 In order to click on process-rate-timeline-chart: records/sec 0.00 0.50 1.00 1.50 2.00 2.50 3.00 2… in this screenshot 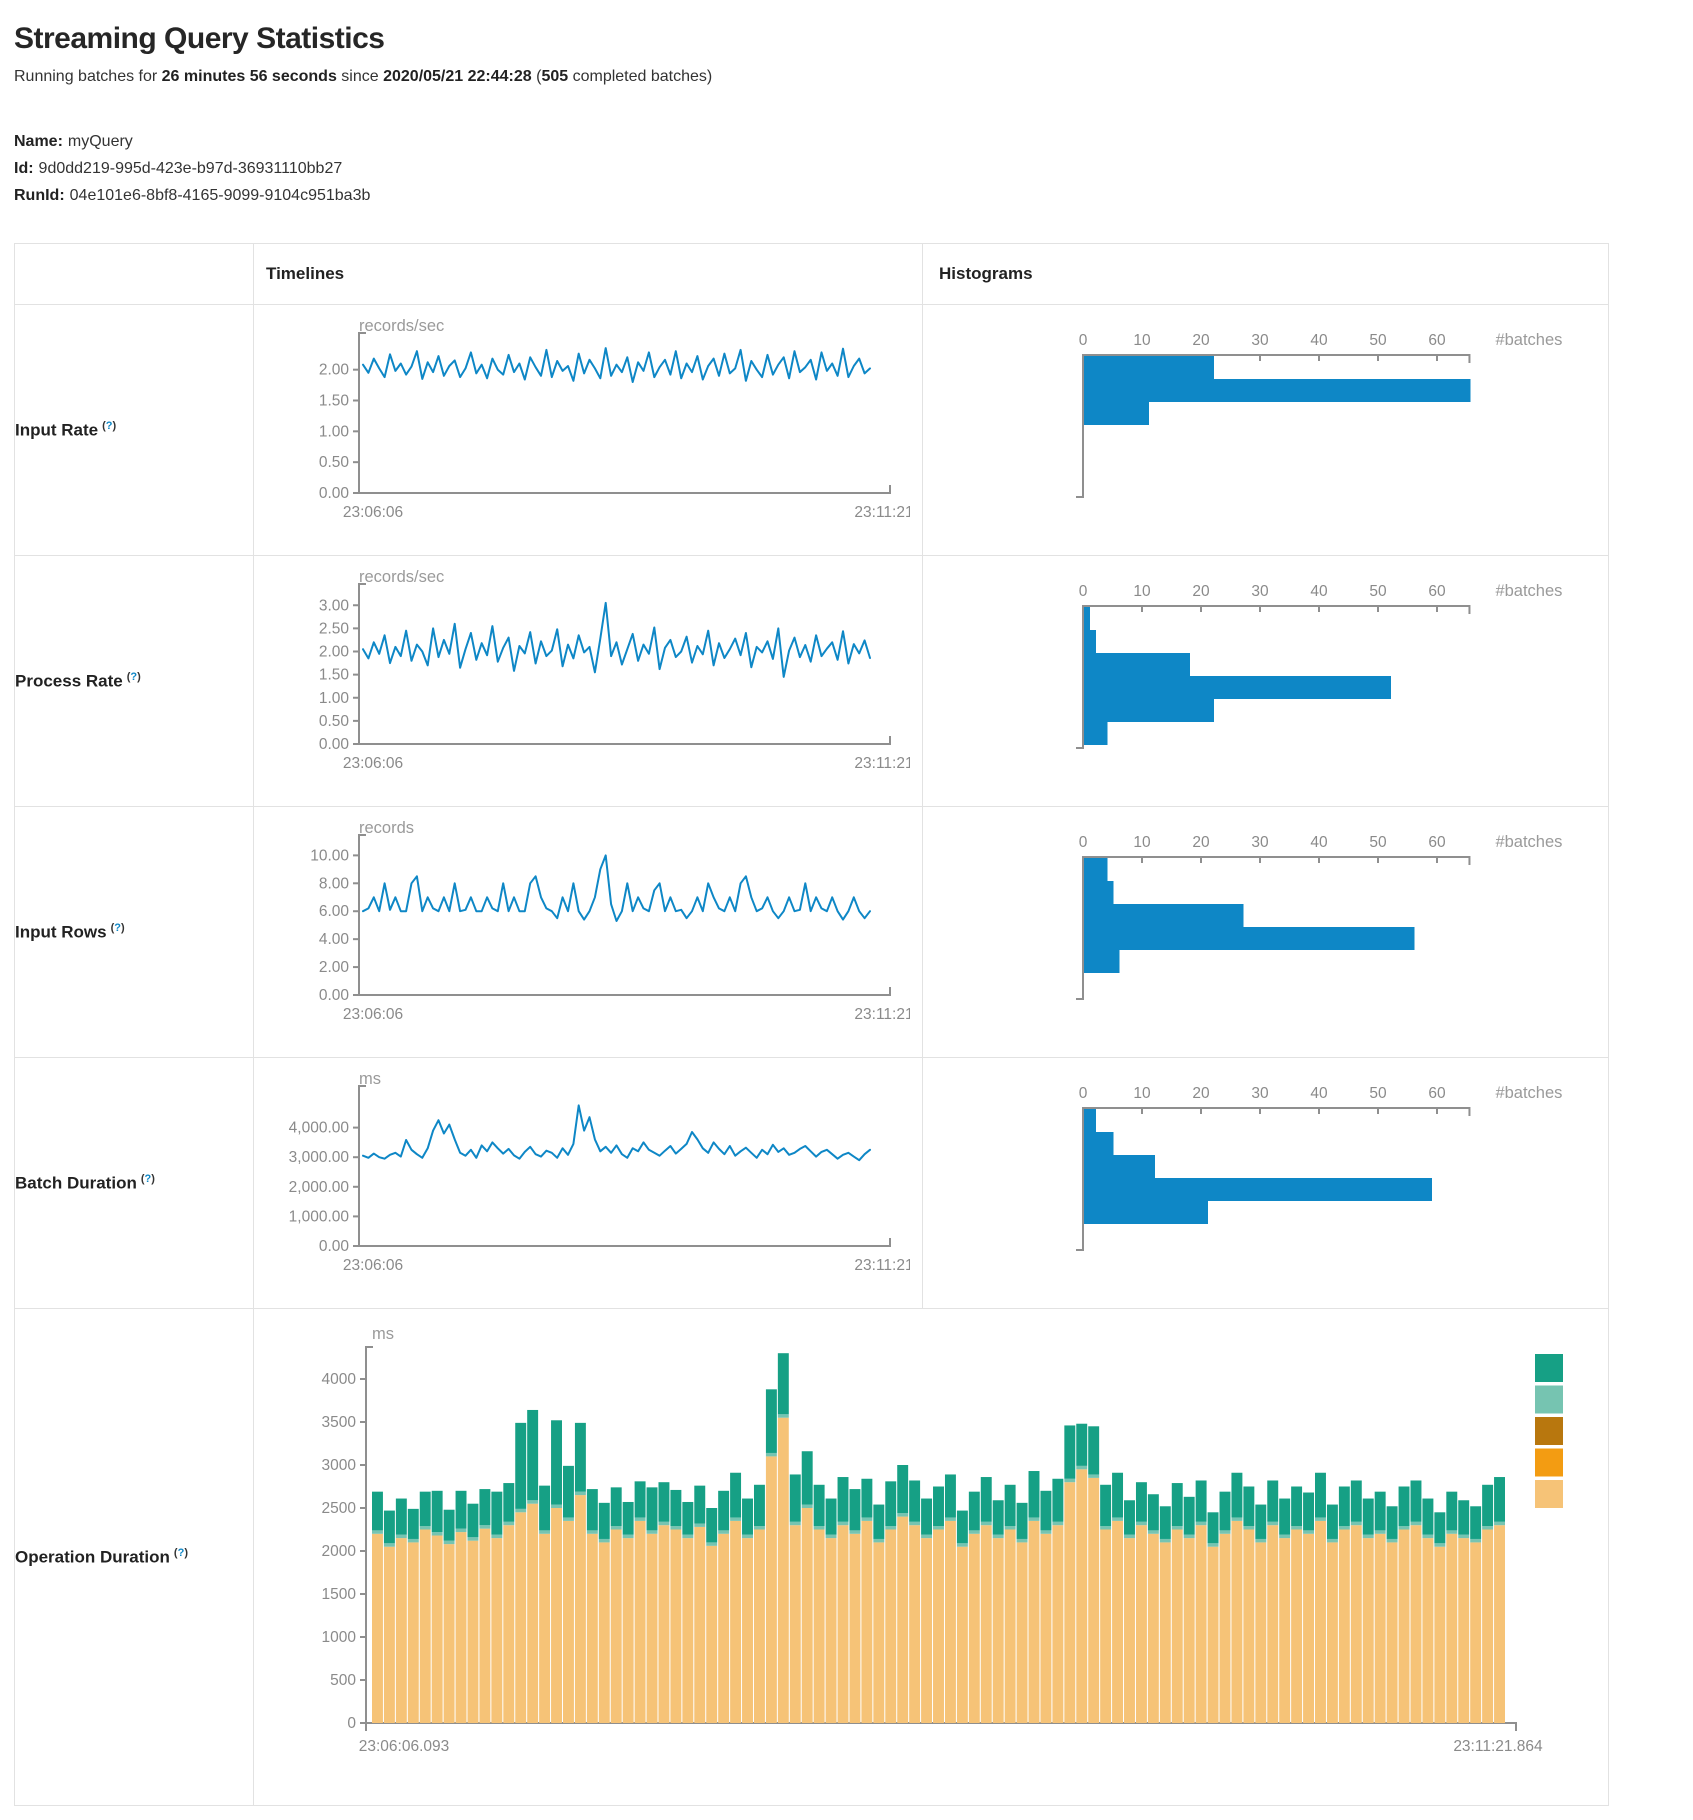, I will do `click(584, 681)`.